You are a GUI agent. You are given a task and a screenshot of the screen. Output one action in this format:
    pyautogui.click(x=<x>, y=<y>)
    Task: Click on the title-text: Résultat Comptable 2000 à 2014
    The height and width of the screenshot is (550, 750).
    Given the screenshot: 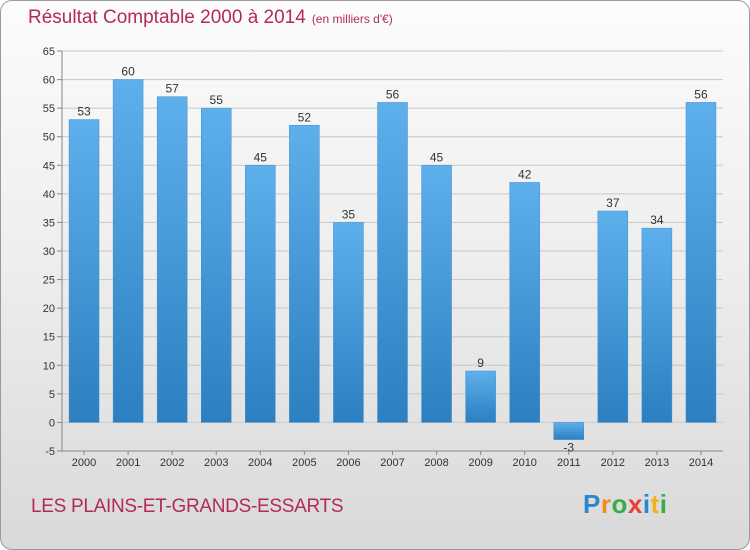 What is the action you would take?
    pyautogui.click(x=167, y=17)
    